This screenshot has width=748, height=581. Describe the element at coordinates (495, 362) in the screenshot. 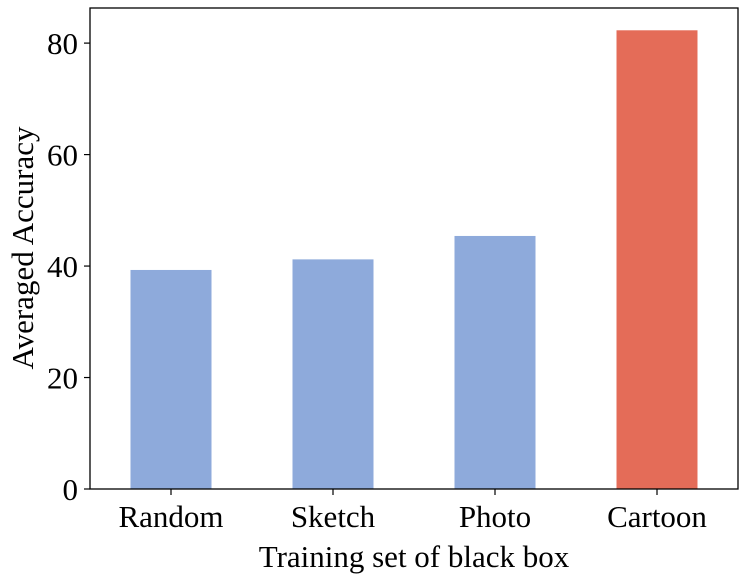

I see `bar-photo` at that location.